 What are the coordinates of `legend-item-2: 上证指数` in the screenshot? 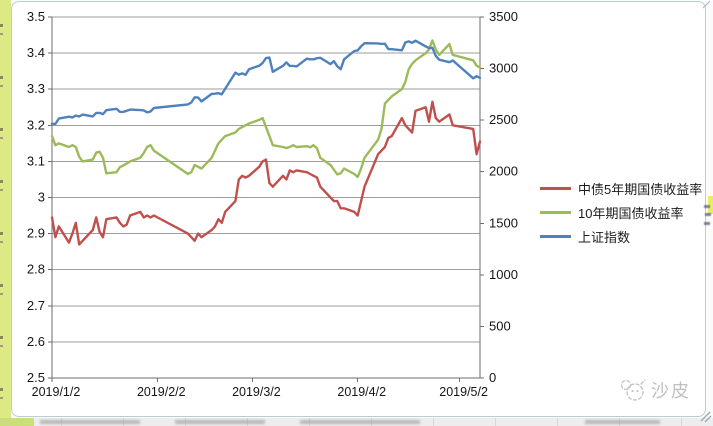 It's located at (622, 236).